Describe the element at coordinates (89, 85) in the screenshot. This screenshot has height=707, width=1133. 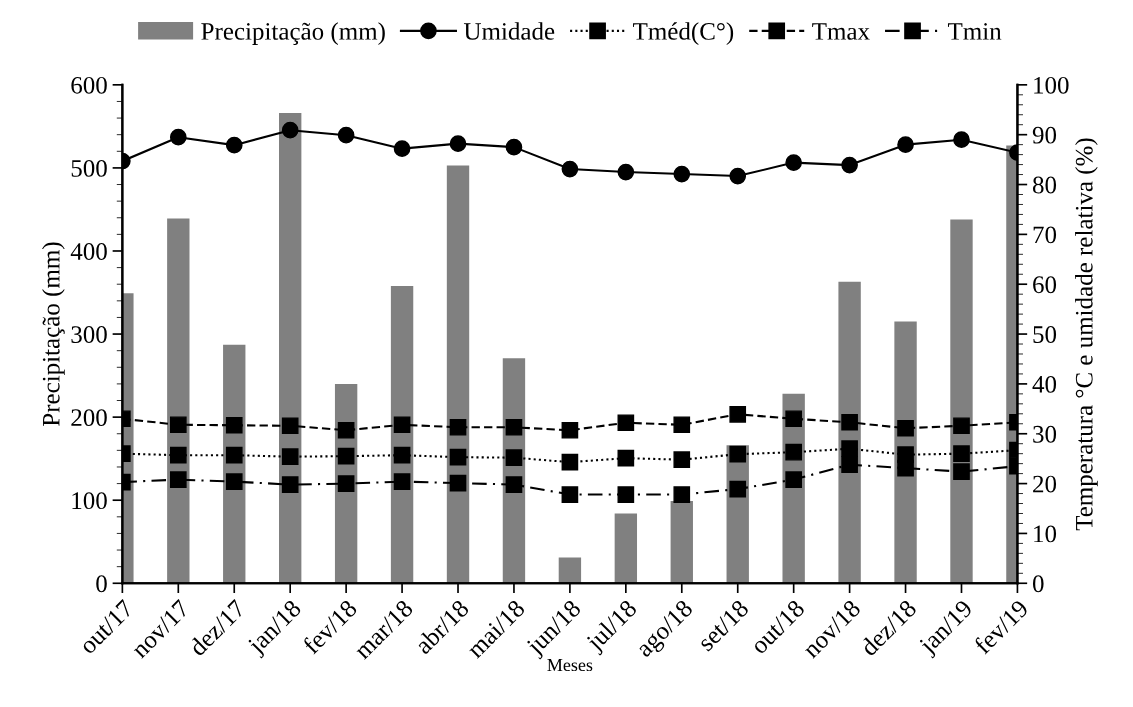
I see `y-tick-label: 600` at that location.